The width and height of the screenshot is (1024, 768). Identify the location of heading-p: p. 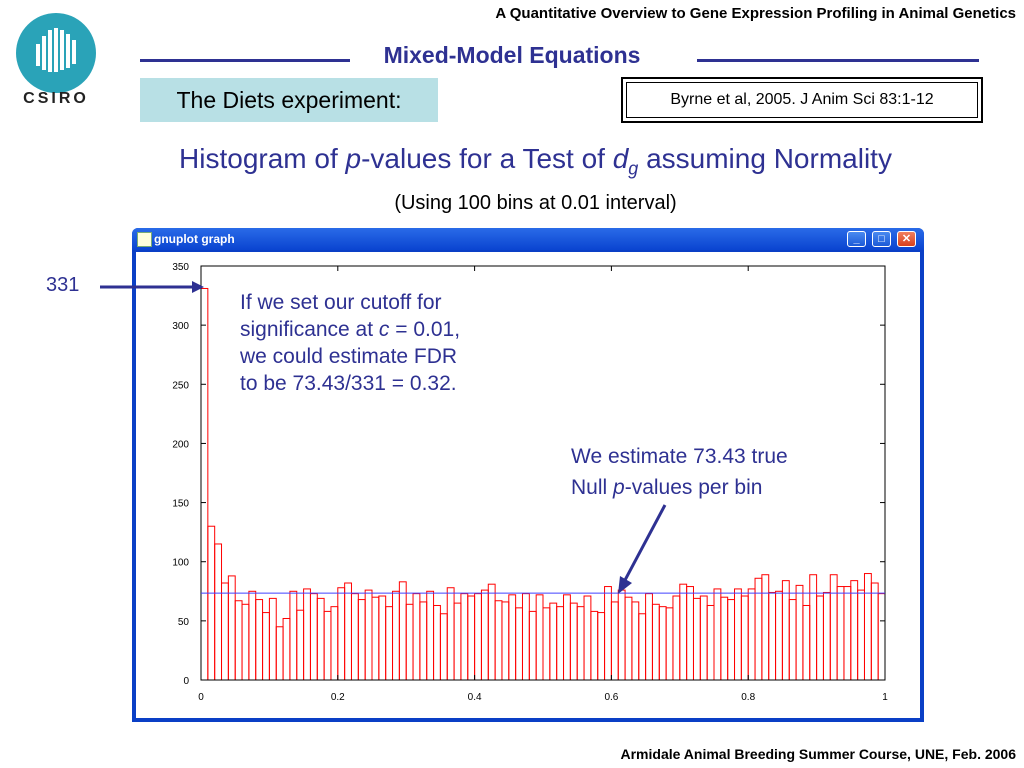
(353, 158).